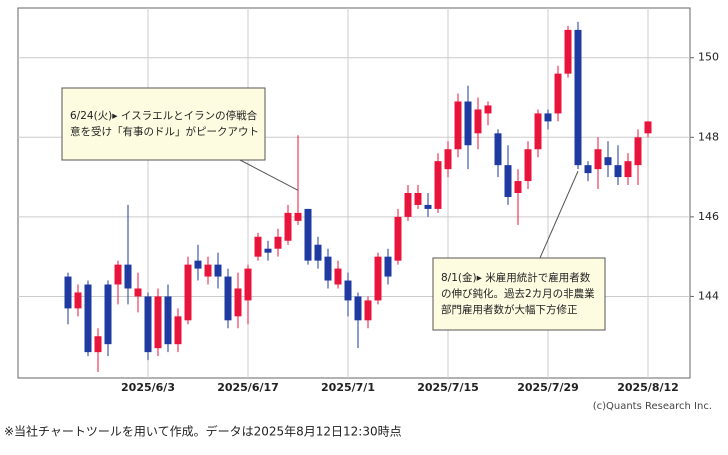 Image resolution: width=728 pixels, height=455 pixels. Describe the element at coordinates (148, 387) in the screenshot. I see `x-tick-label: 2025/6/3` at that location.